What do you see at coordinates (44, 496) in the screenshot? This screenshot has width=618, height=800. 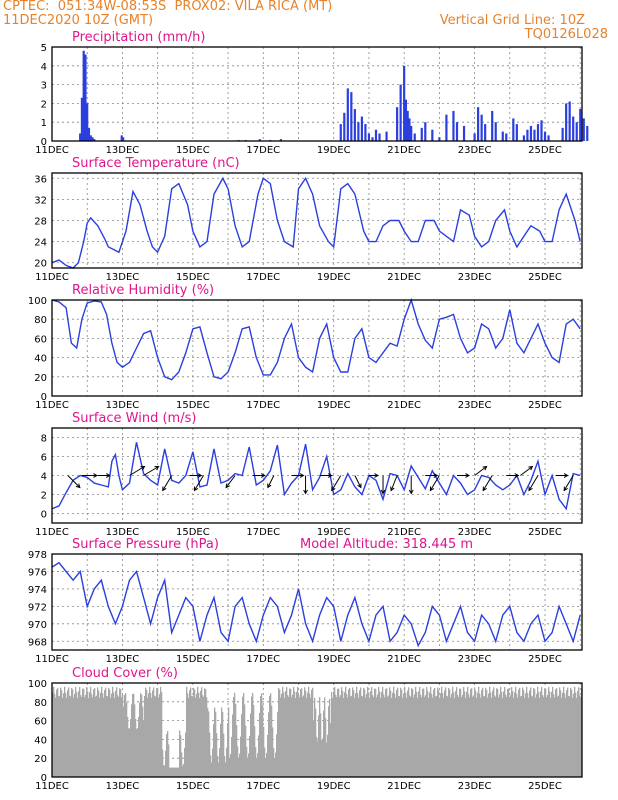 I see `y-tick-label: 2` at bounding box center [44, 496].